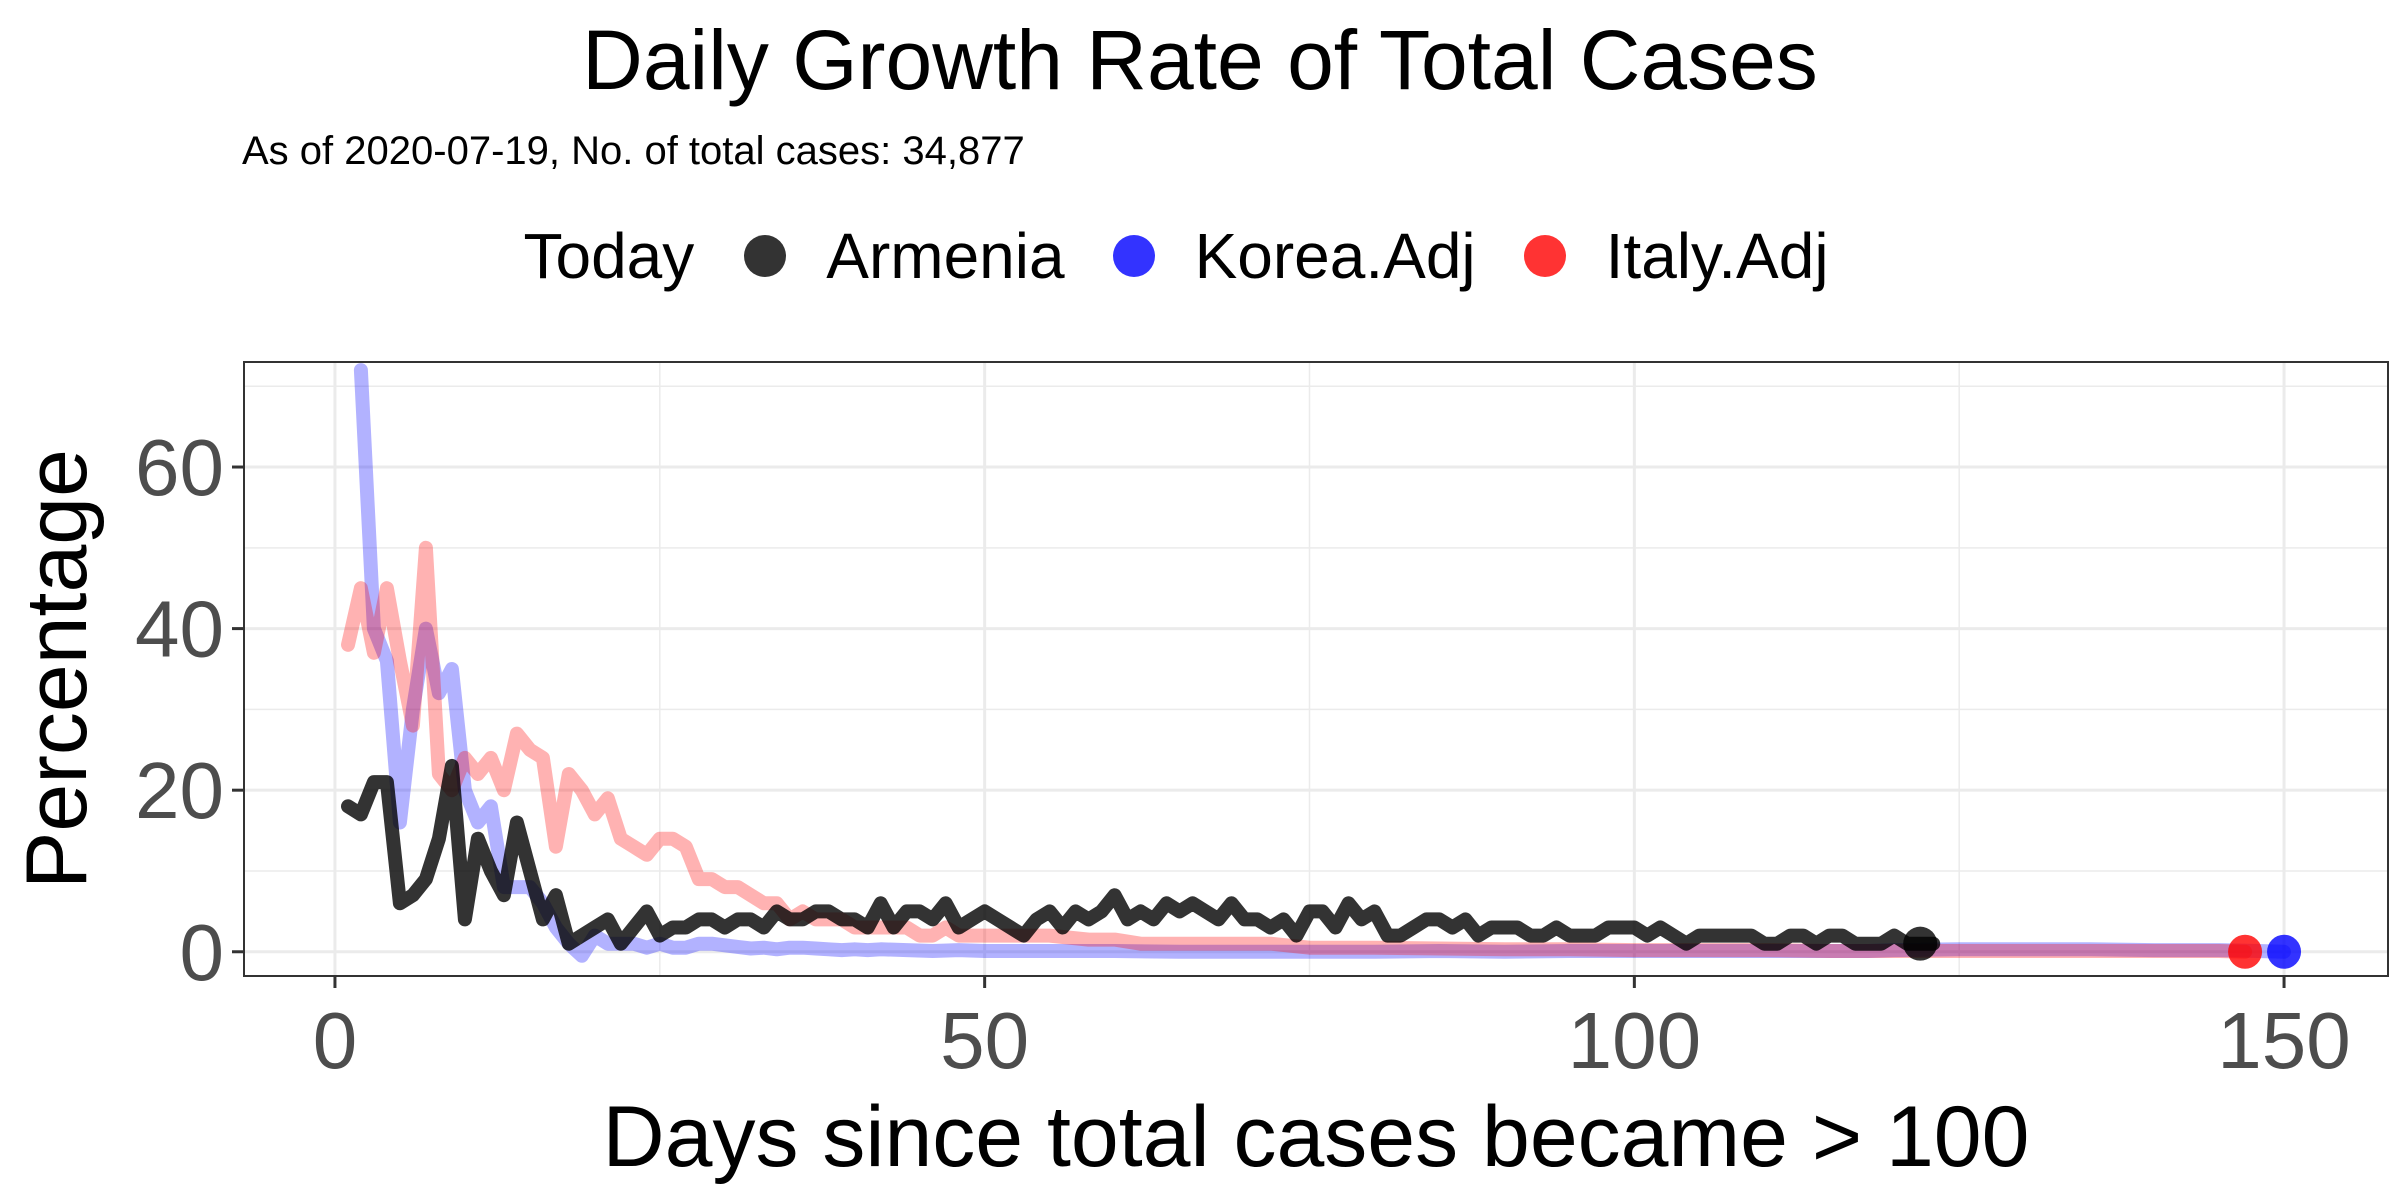 The height and width of the screenshot is (1200, 2400). Describe the element at coordinates (1133, 256) in the screenshot. I see `legend-key-korea` at that location.